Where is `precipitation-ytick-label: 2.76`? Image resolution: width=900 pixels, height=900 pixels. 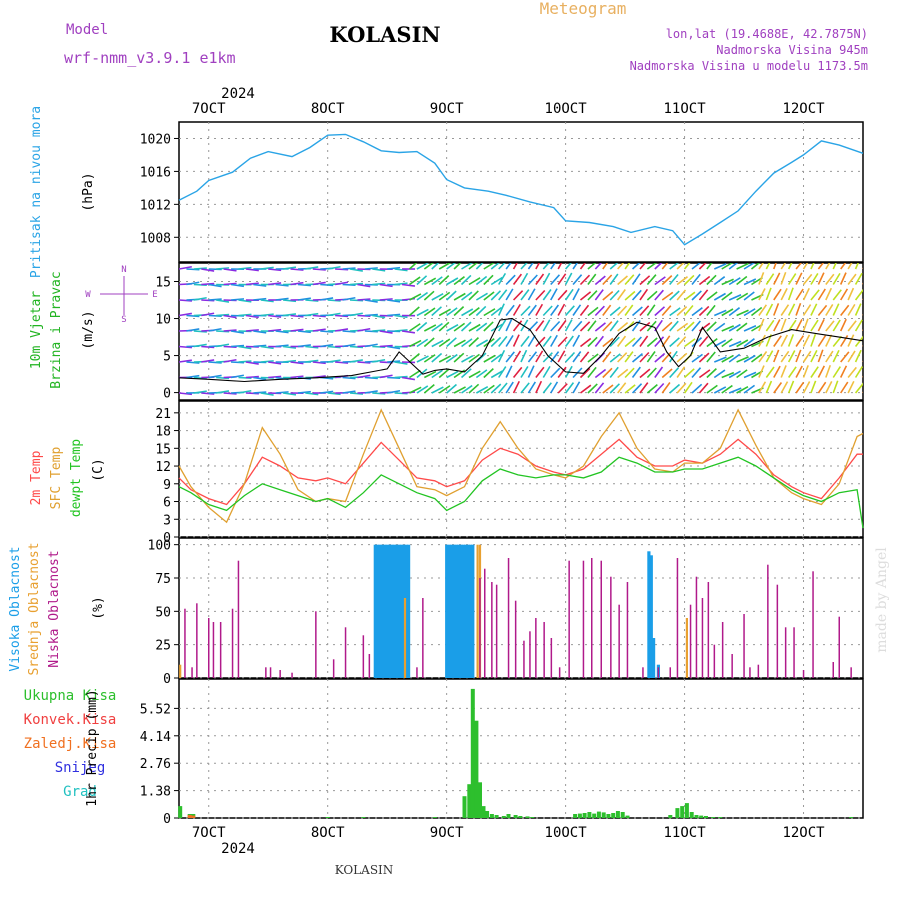
precipitation-ytick-label: 2.76 is located at coordinates (155, 764).